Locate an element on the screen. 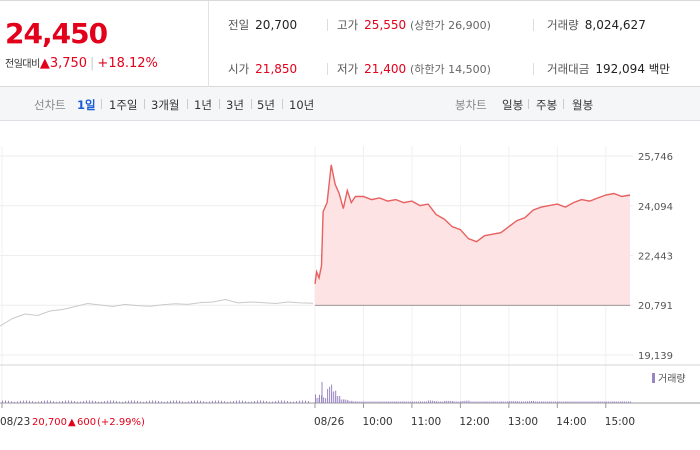  tab-daily: 일봉 is located at coordinates (513, 105).